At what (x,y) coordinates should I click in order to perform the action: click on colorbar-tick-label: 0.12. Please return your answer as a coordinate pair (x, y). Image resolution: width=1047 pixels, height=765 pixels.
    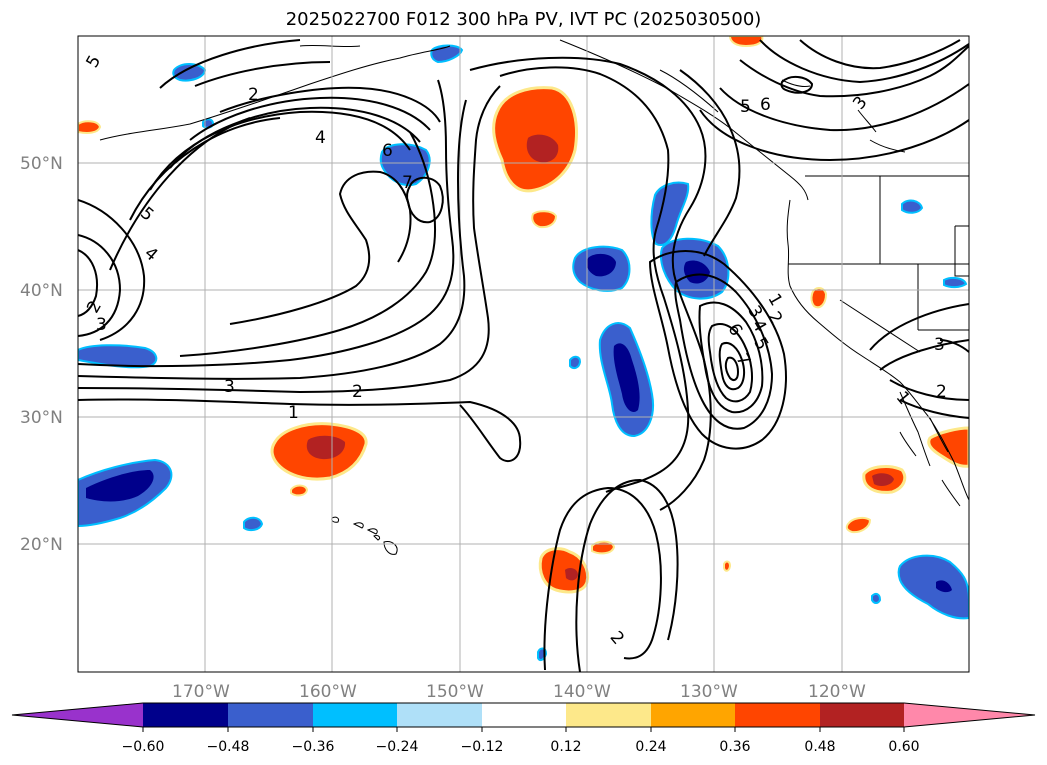
    Looking at the image, I should click on (565, 747).